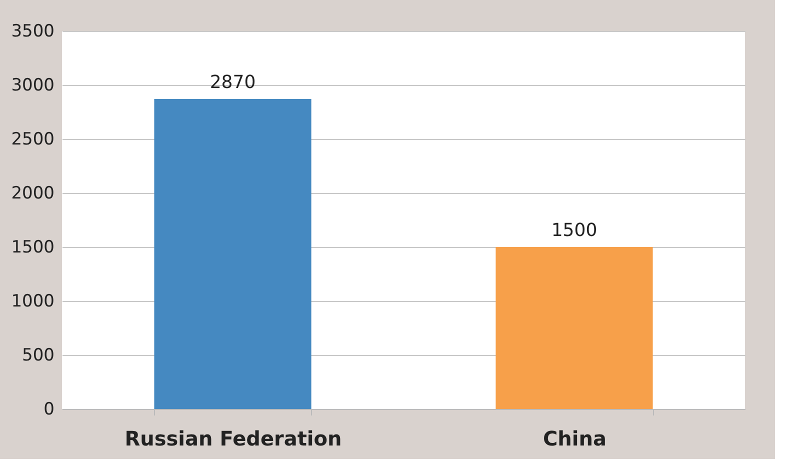  Describe the element at coordinates (49, 410) in the screenshot. I see `y-tick-label: 0` at that location.